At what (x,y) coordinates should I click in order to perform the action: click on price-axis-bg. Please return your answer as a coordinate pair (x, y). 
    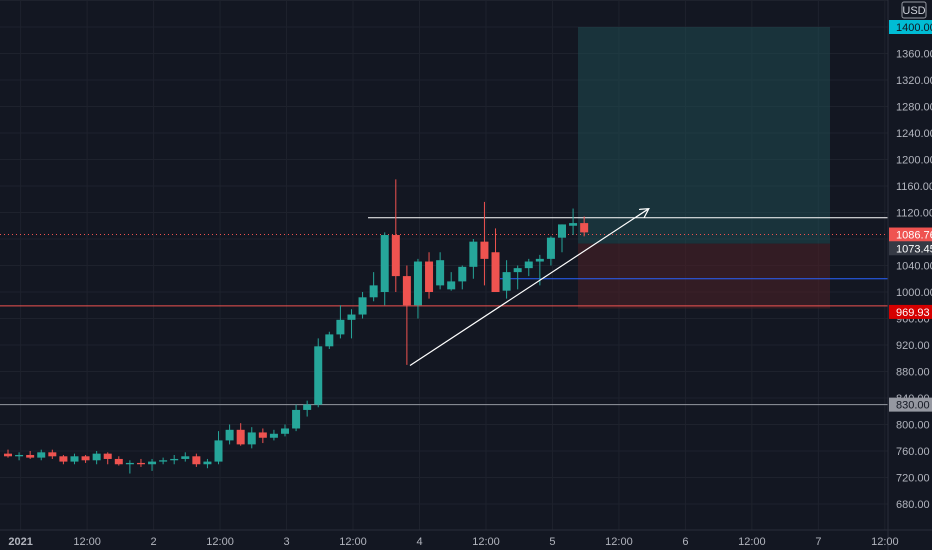
    Looking at the image, I should click on (910, 265).